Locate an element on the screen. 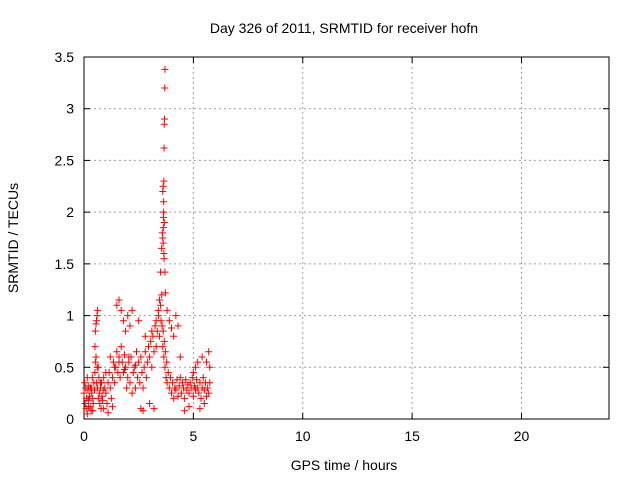 This screenshot has width=640, height=480. y-tick-label: 0.5 is located at coordinates (65, 367).